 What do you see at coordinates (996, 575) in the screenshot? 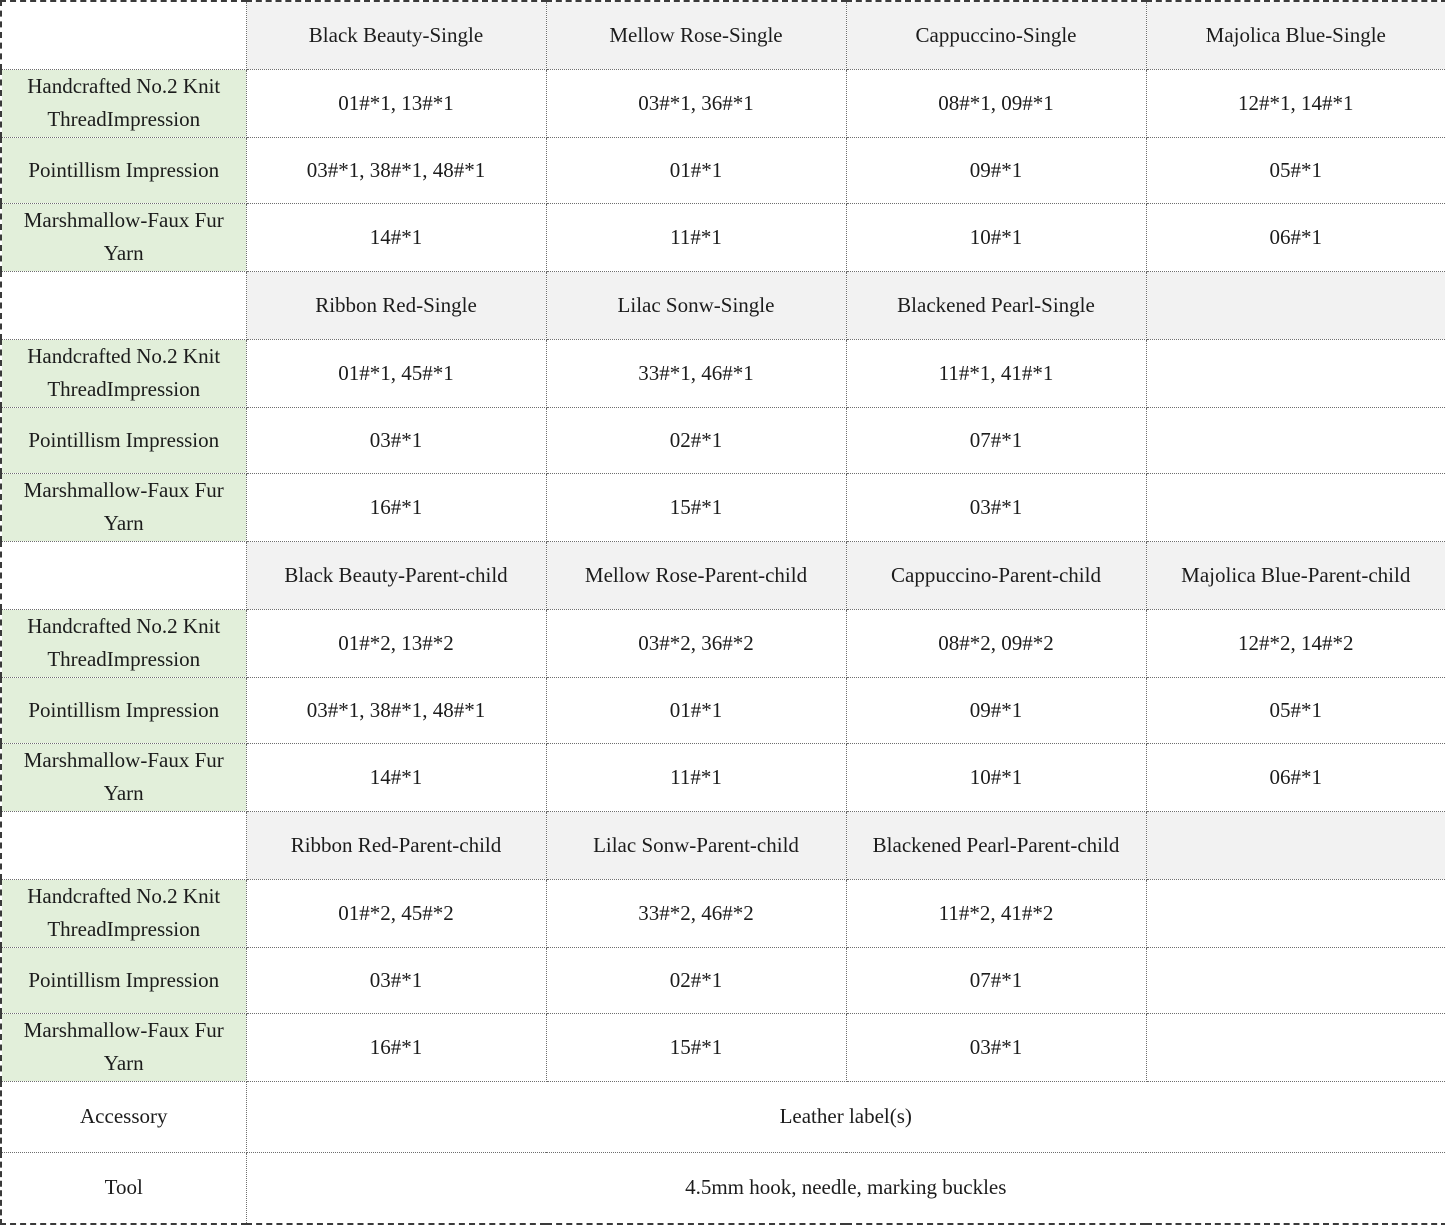
I see `header-cell: Cappuccino-Parent-child` at bounding box center [996, 575].